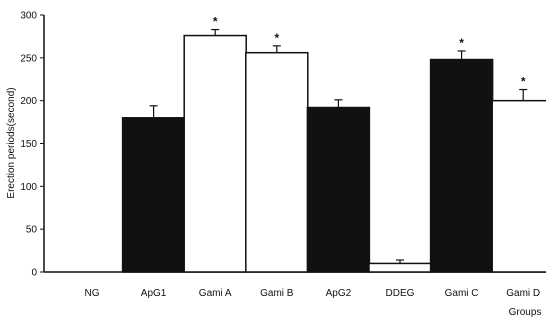 This screenshot has width=546, height=321. Describe the element at coordinates (32, 230) in the screenshot. I see `y-tick-label-50: 50` at that location.